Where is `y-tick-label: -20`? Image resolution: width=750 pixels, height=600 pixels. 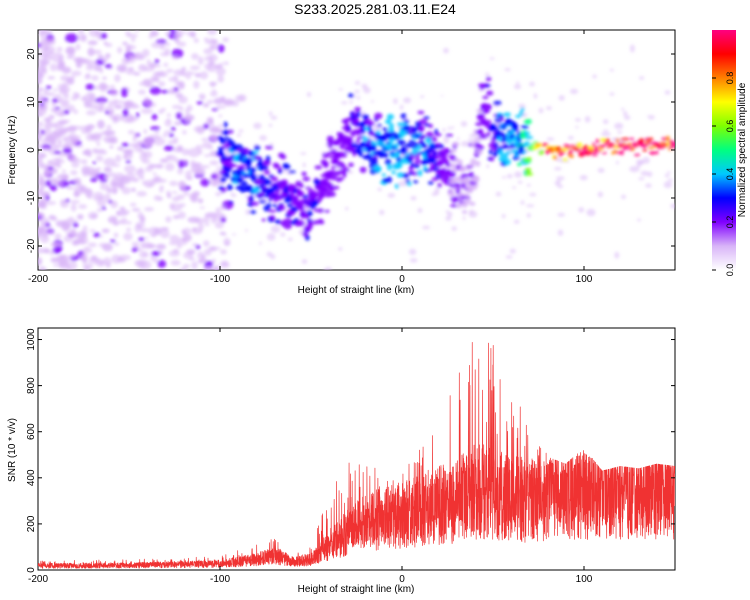
y-tick-label: -20 is located at coordinates (31, 245).